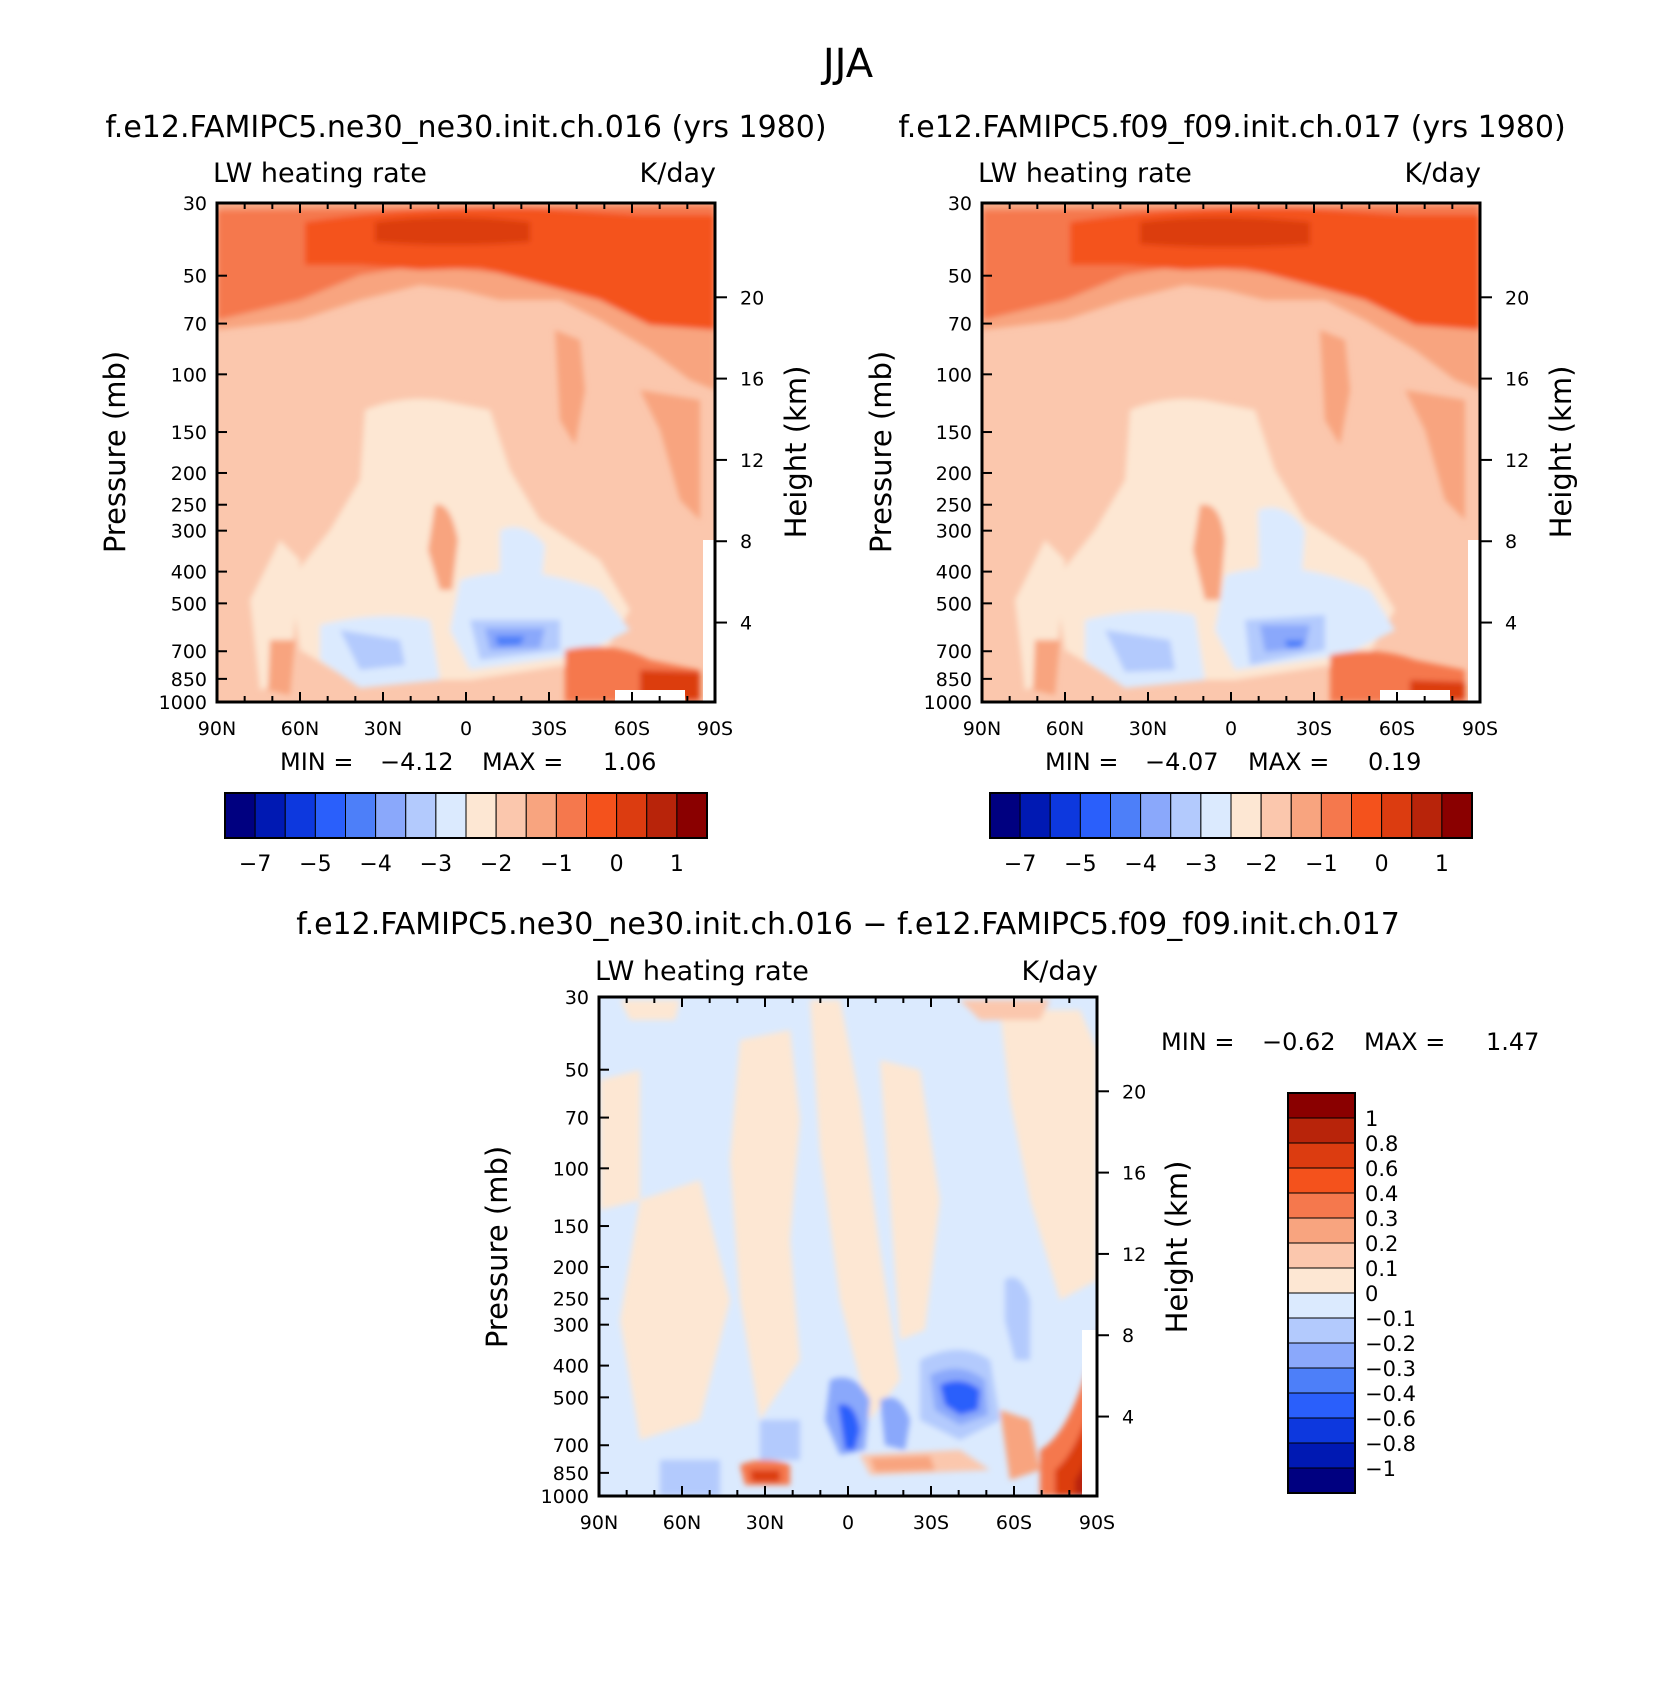 The height and width of the screenshot is (1683, 1680). Describe the element at coordinates (881, 452) in the screenshot. I see `panel-b-y-axis-label: Pressure (mb)` at that location.